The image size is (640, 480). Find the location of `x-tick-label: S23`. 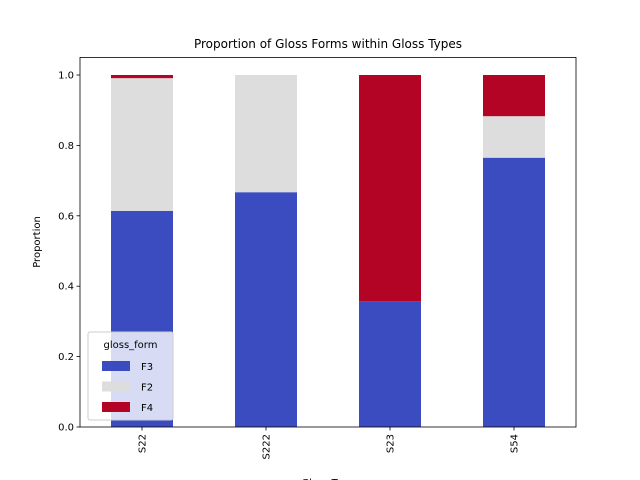

x-tick-label: S23 is located at coordinates (391, 443).